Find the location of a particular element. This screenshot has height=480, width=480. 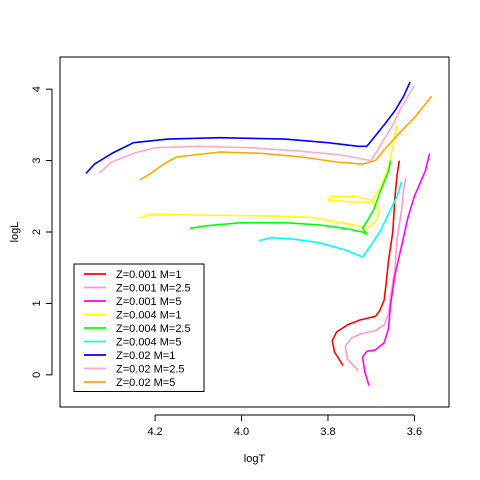

legend-label-4: Z=0.004 M=1 is located at coordinates (148, 315).